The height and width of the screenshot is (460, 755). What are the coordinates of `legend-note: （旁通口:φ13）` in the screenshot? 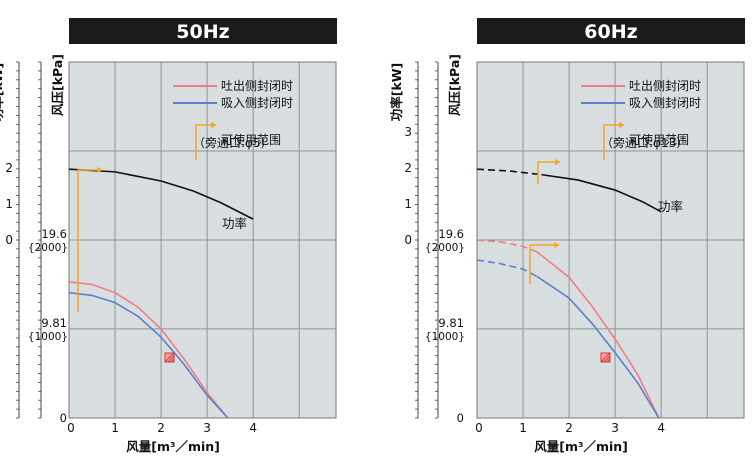 It's located at (644, 142).